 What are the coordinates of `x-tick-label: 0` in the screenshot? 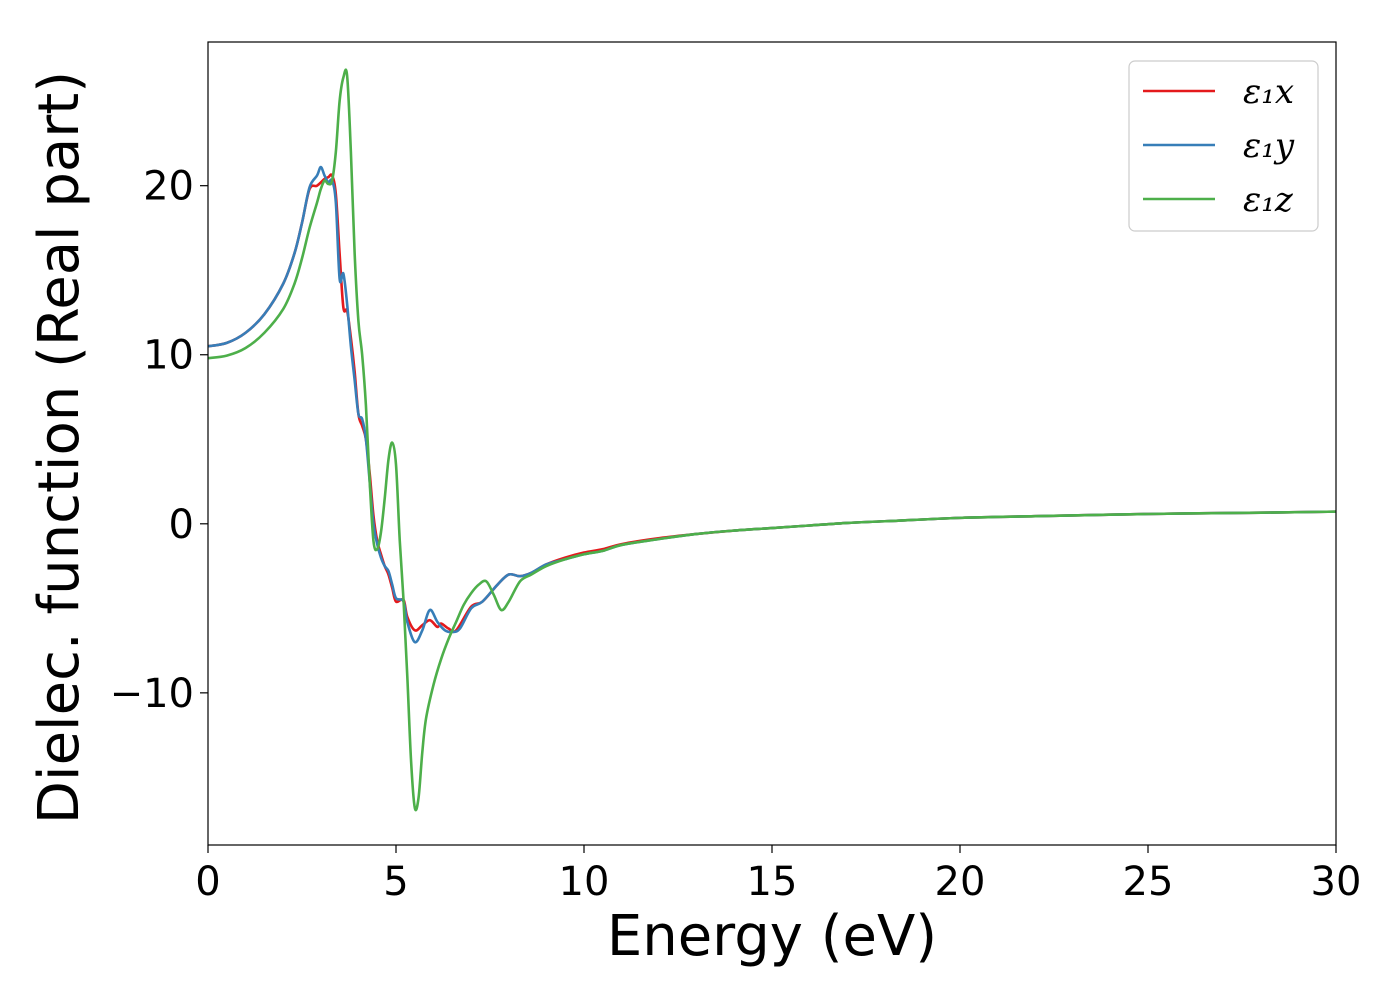 It's located at (207, 882).